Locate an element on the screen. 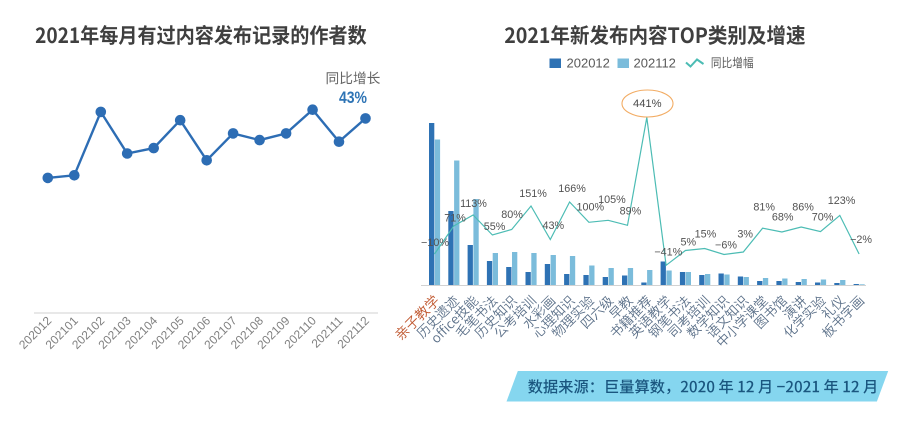 This screenshot has height=421, width=903. svg-text: −6% is located at coordinates (726, 245).